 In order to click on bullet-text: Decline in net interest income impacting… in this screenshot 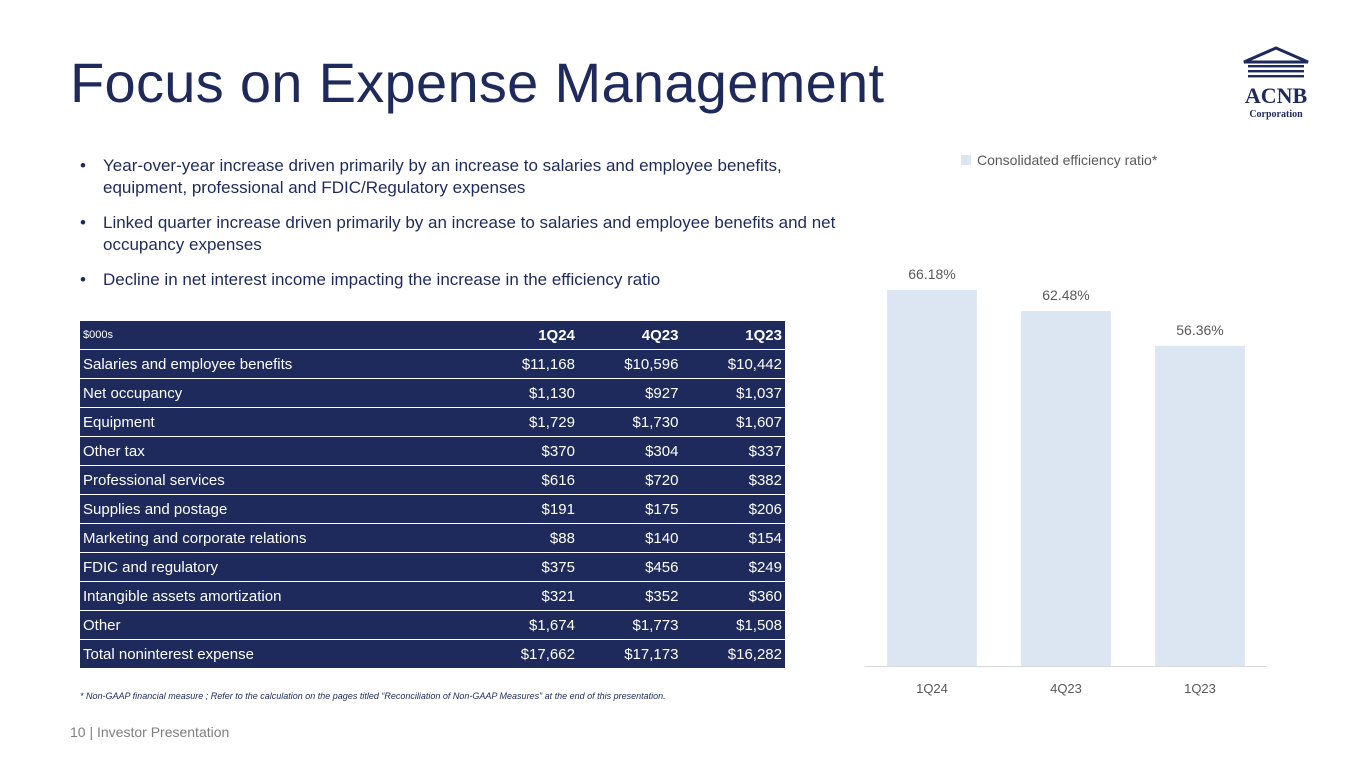, I will do `click(382, 279)`.